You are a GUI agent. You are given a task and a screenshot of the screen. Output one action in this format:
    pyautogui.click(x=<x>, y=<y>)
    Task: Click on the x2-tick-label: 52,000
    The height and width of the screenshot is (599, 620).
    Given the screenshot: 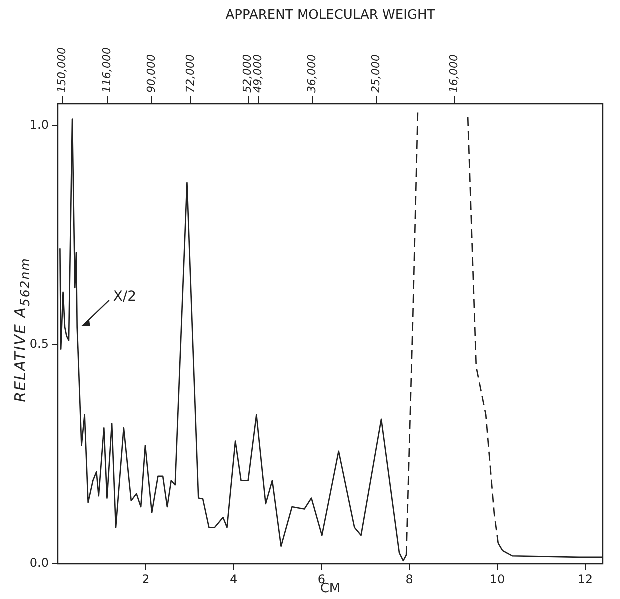 What is the action you would take?
    pyautogui.click(x=247, y=73)
    